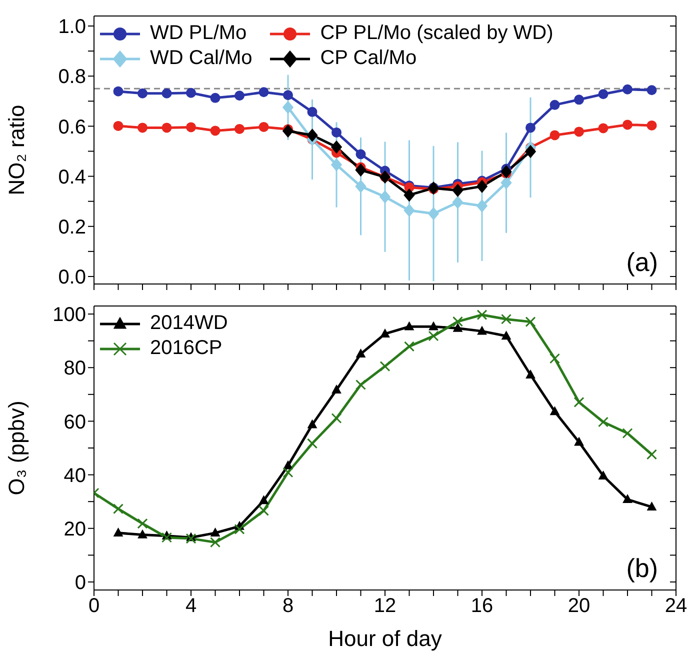 The image size is (691, 666). What do you see at coordinates (642, 568) in the screenshot?
I see `annotation: (b)` at bounding box center [642, 568].